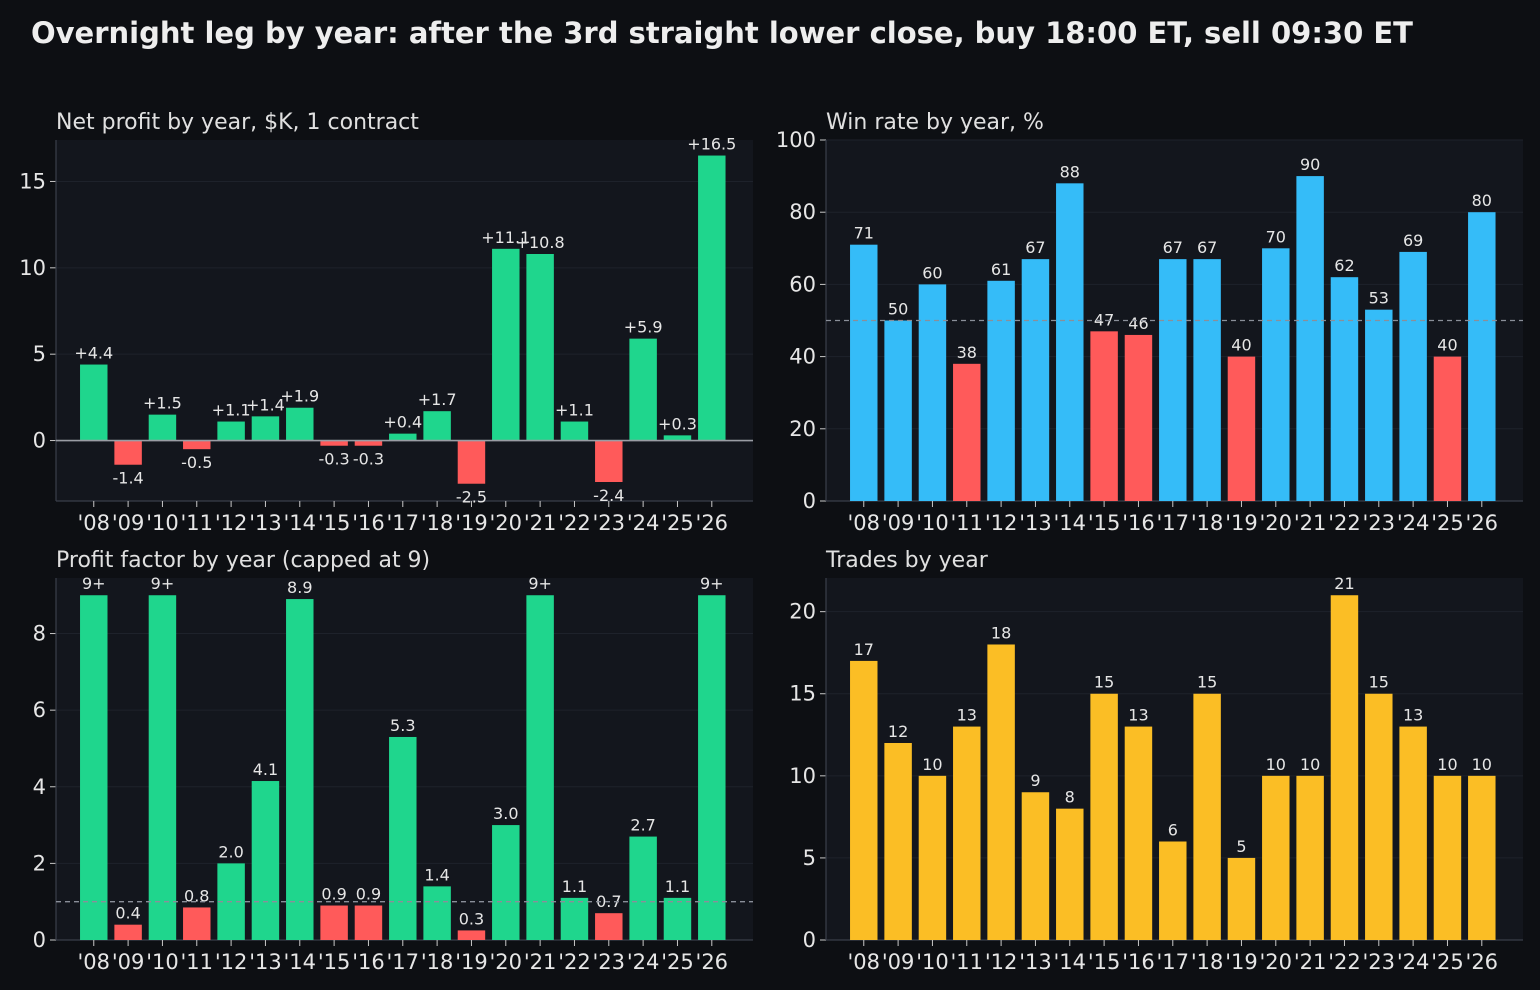 The image size is (1540, 990). I want to click on net-profit-bar-label: -0.3, so click(368, 459).